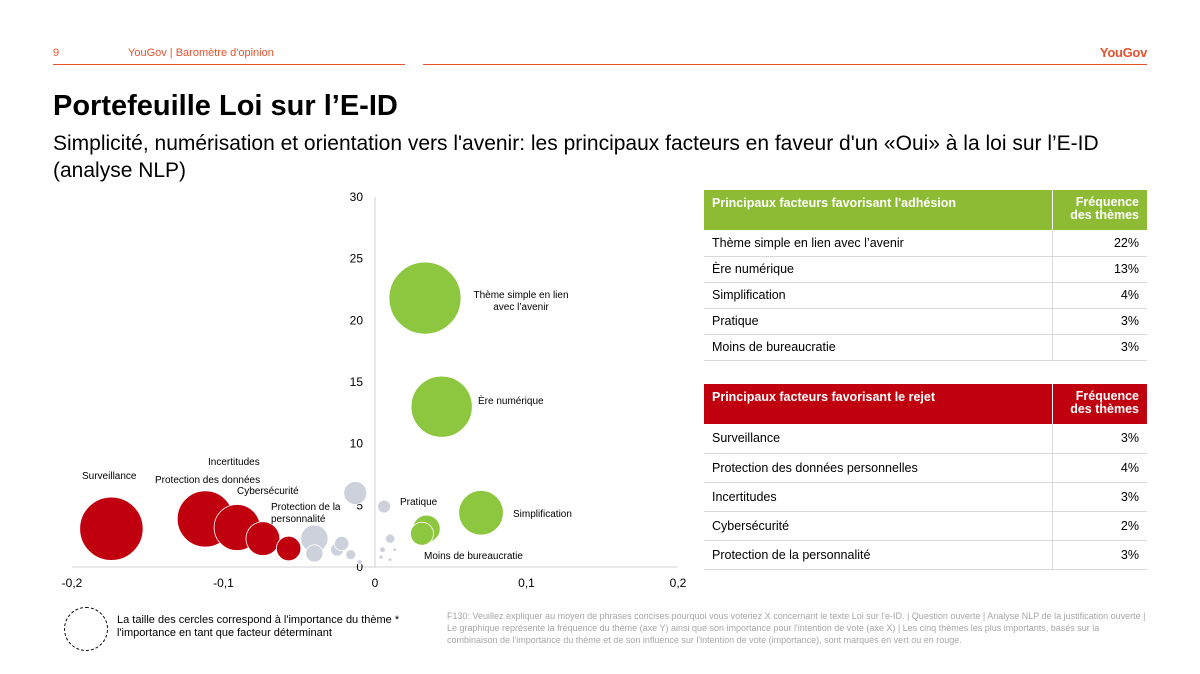 This screenshot has height=674, width=1200. What do you see at coordinates (878, 555) in the screenshot?
I see `row-label: Protection de la personnalité` at bounding box center [878, 555].